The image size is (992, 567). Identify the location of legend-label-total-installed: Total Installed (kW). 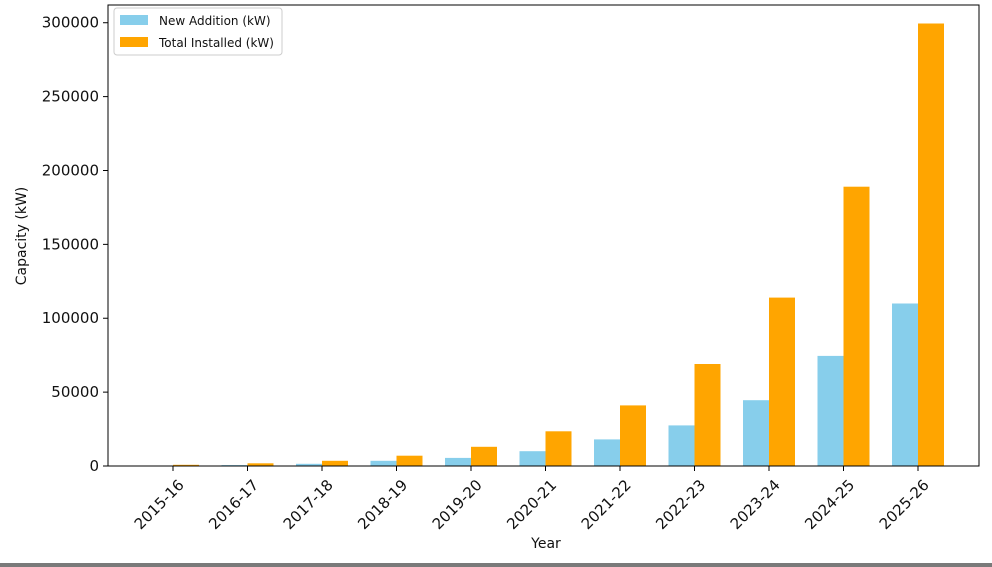
(216, 43).